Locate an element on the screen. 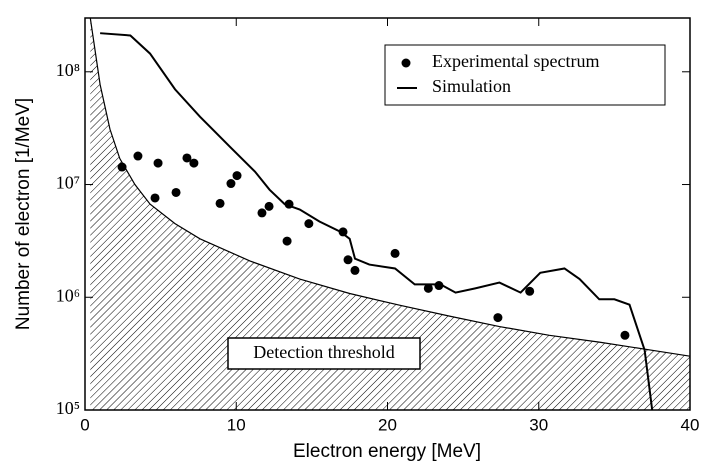 Image resolution: width=704 pixels, height=462 pixels. legend-label: Simulation is located at coordinates (471, 86).